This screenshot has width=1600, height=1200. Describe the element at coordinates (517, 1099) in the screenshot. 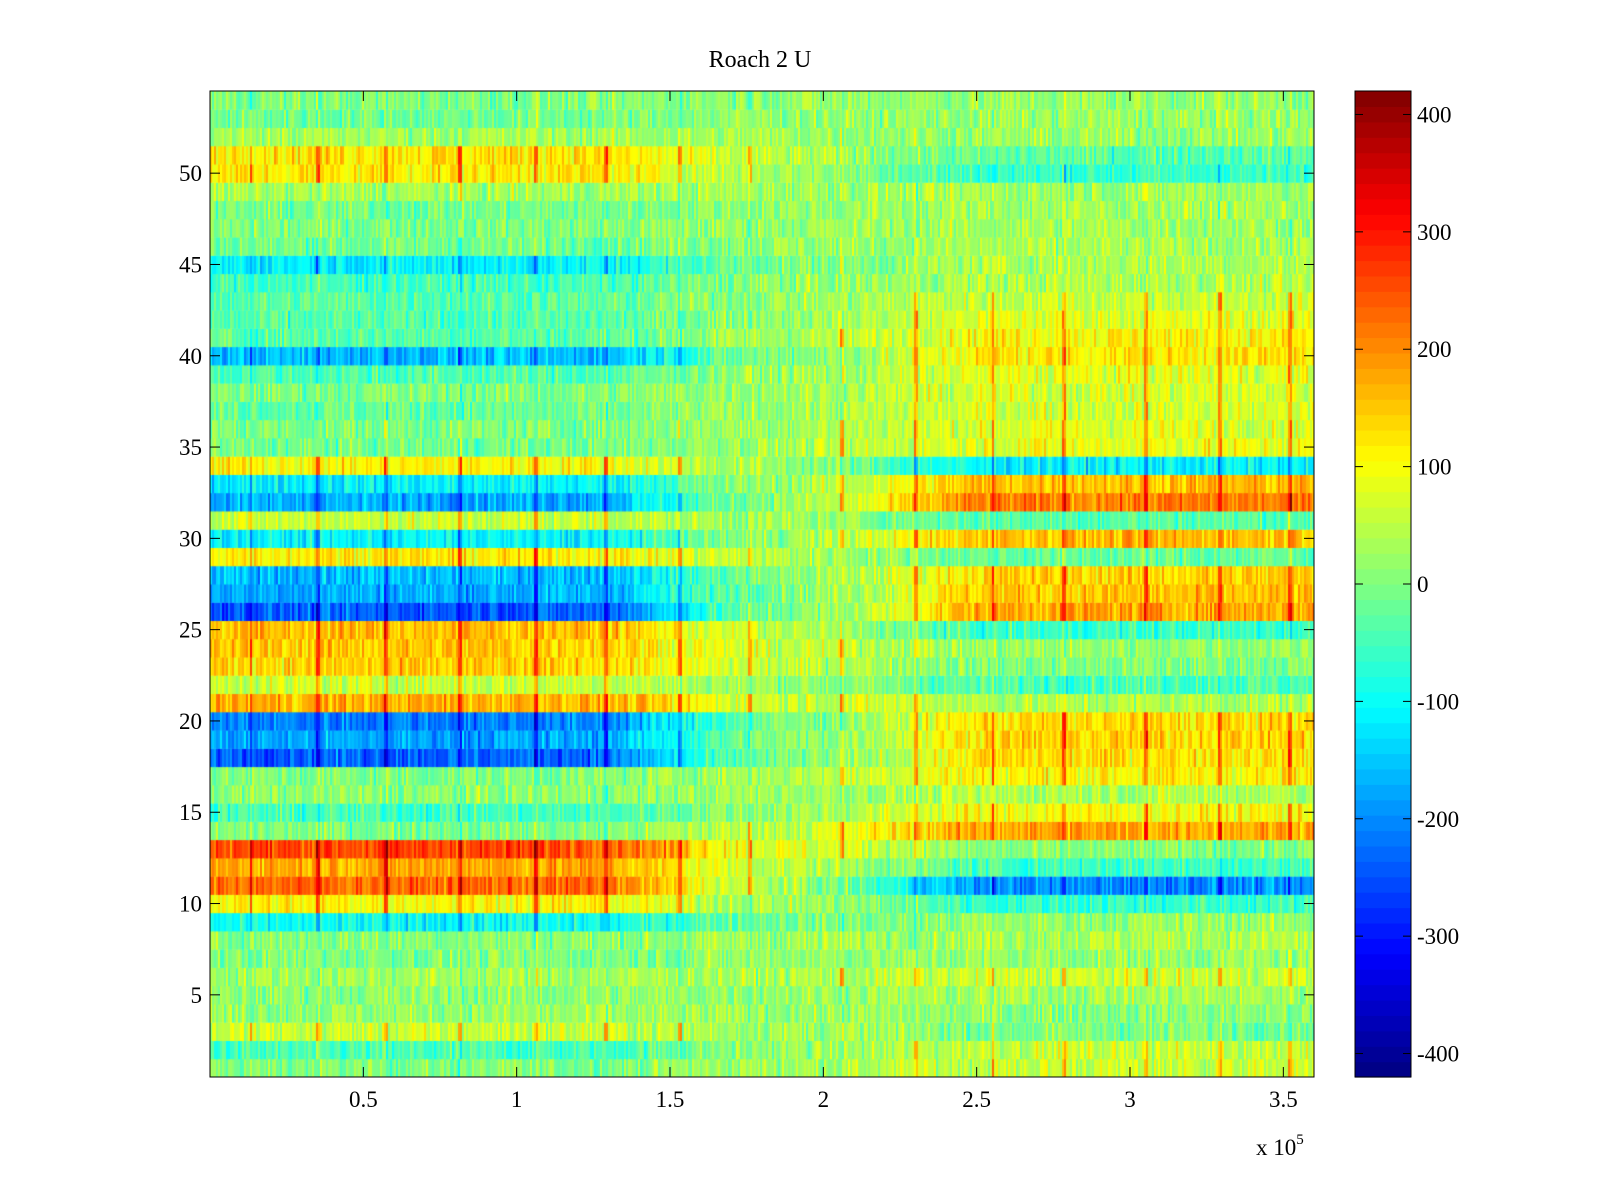

I see `x-tick-label: 1` at that location.